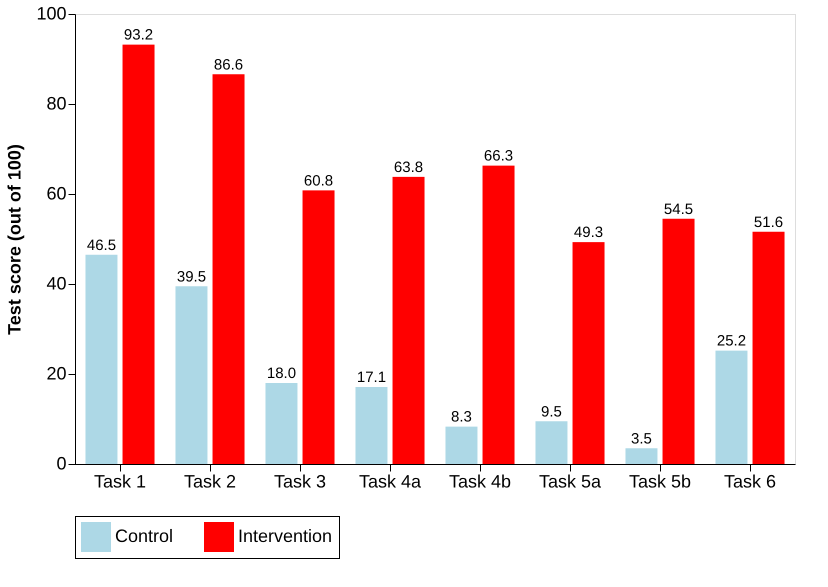  What do you see at coordinates (144, 536) in the screenshot?
I see `legend-label: Control` at bounding box center [144, 536].